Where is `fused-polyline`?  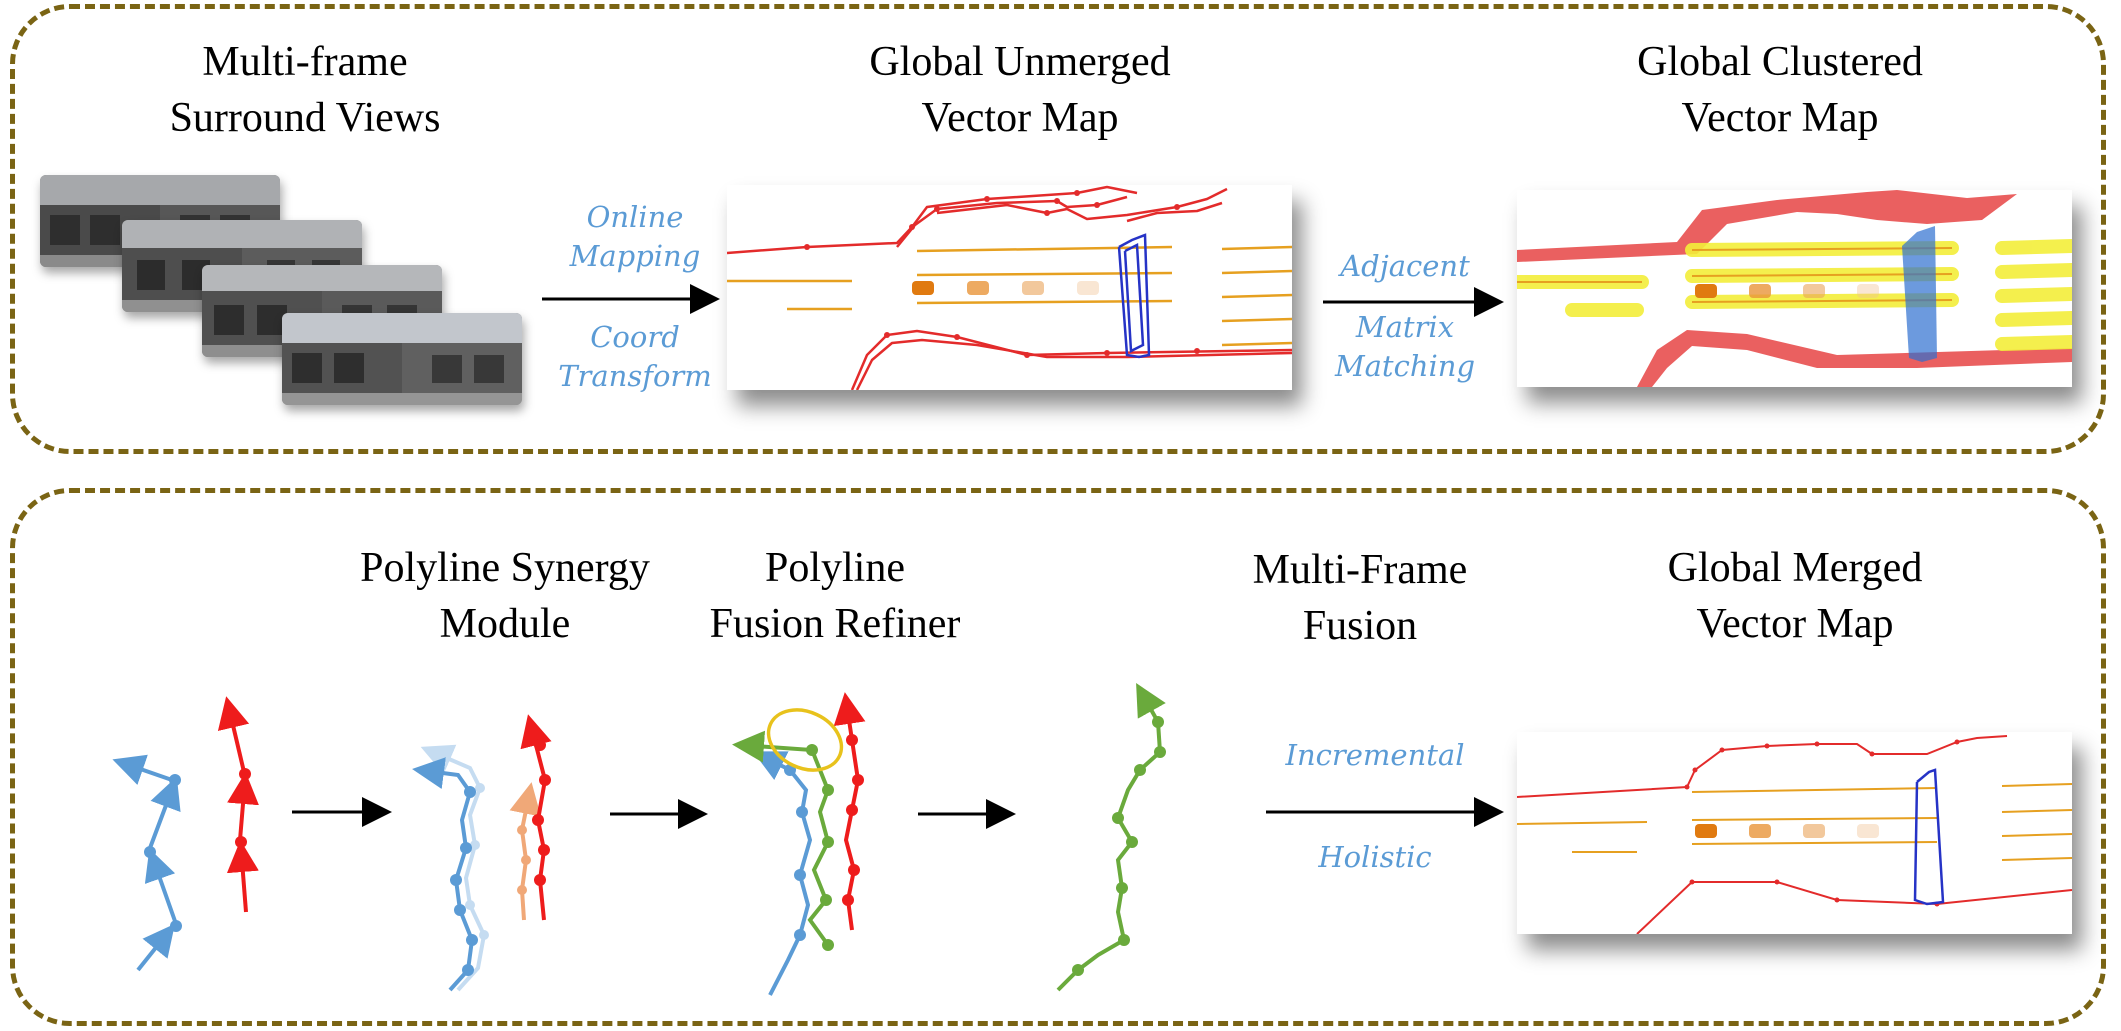
fused-polyline is located at coordinates (1111, 837).